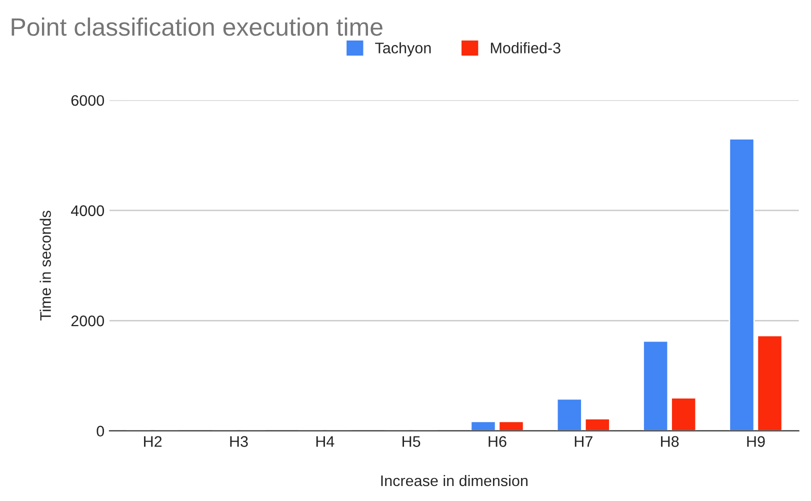 The width and height of the screenshot is (811, 501). Describe the element at coordinates (403, 49) in the screenshot. I see `legend-label: Tachyon` at that location.